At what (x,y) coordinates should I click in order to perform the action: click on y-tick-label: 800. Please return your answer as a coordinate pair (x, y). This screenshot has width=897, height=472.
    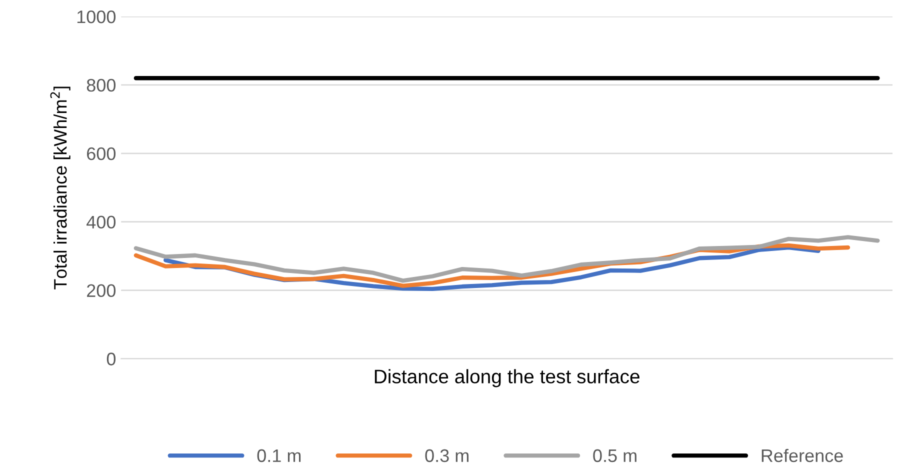
    Looking at the image, I should click on (101, 85).